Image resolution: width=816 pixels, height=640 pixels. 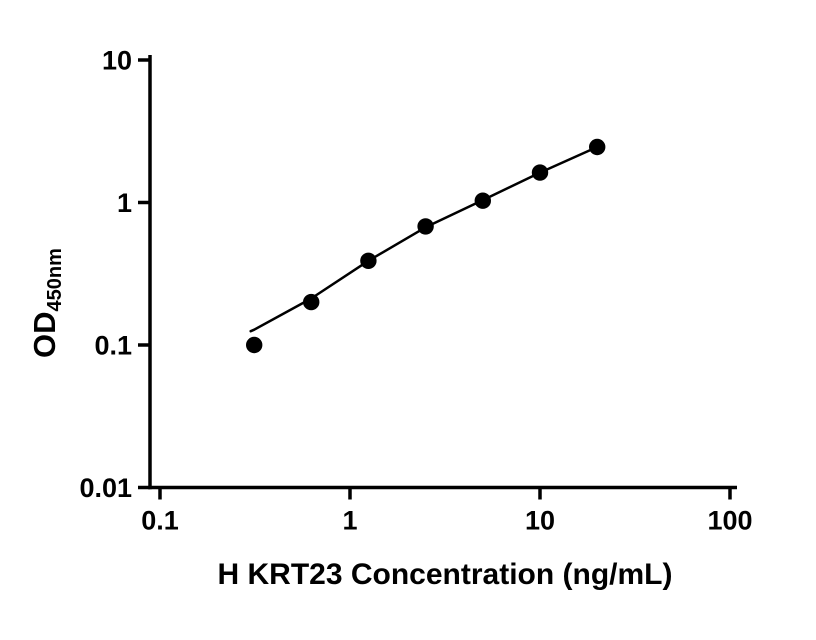 I want to click on y-tick-label: 10, so click(x=117, y=61).